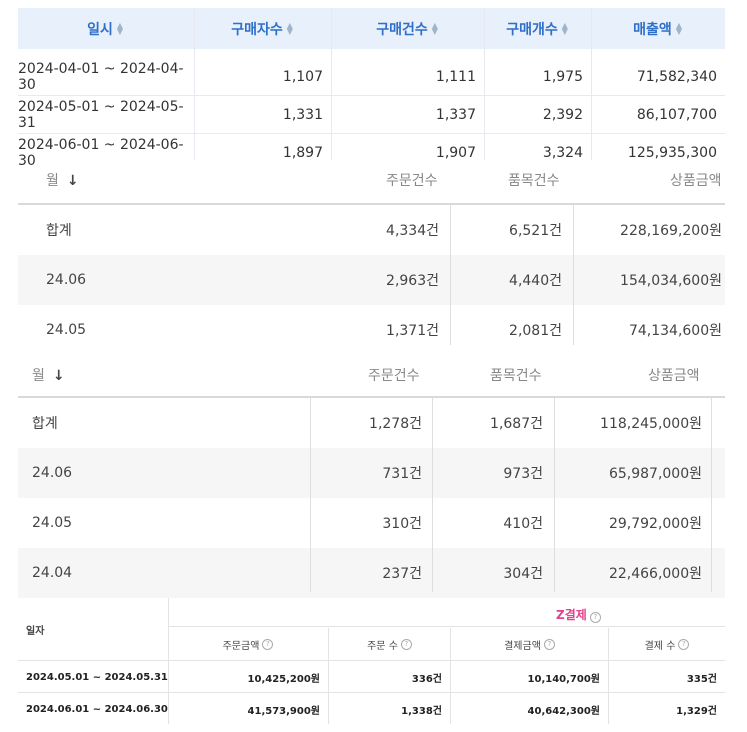  What do you see at coordinates (106, 28) in the screenshot?
I see `col-header-date: 일시 ▲ ▼` at bounding box center [106, 28].